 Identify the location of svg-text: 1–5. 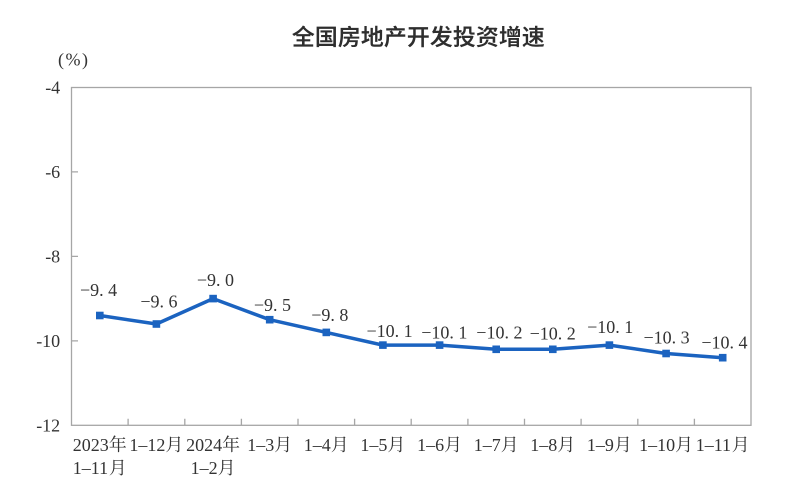
(373, 445).